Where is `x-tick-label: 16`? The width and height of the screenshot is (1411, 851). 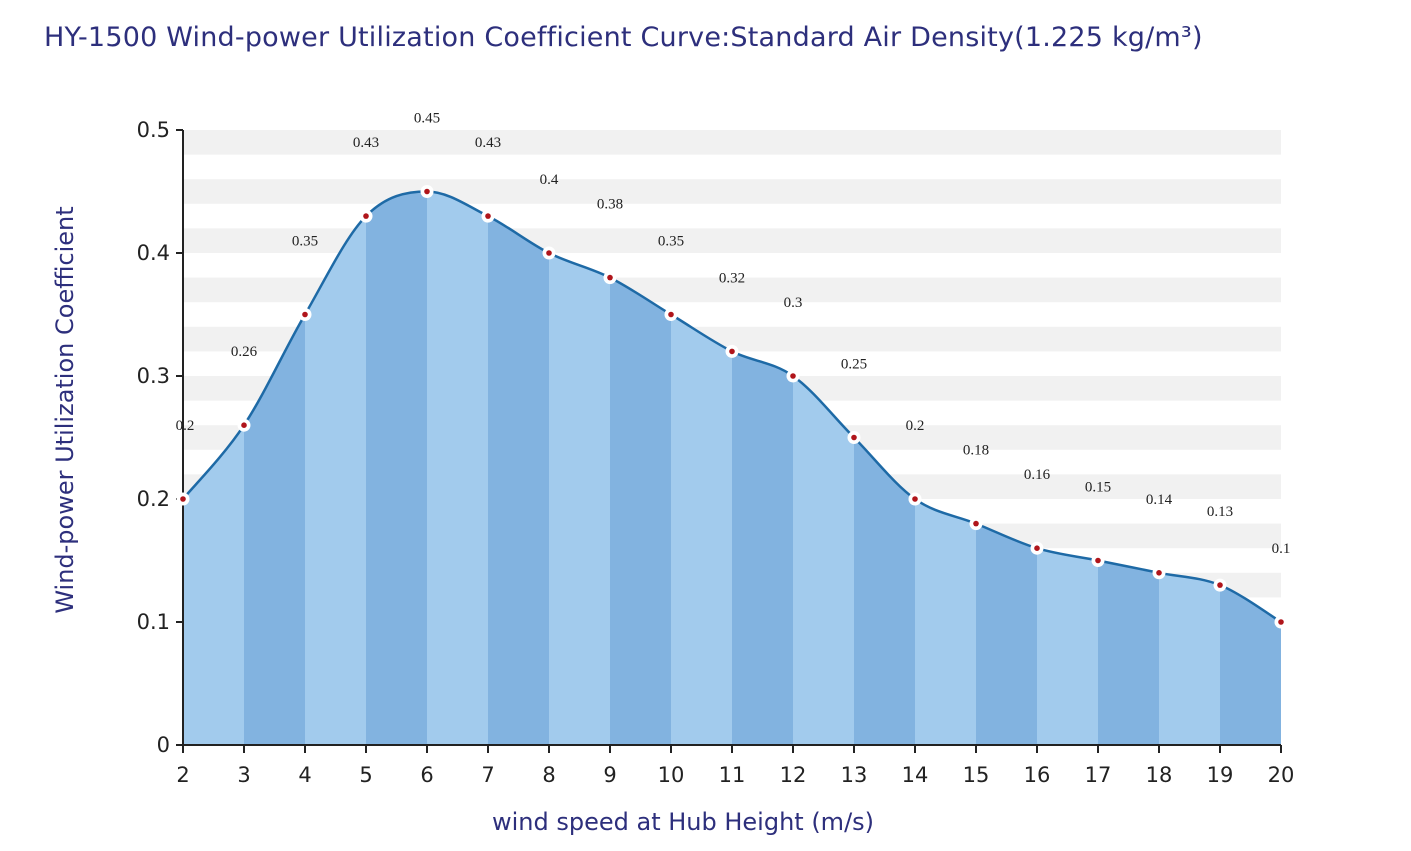 x-tick-label: 16 is located at coordinates (1037, 775).